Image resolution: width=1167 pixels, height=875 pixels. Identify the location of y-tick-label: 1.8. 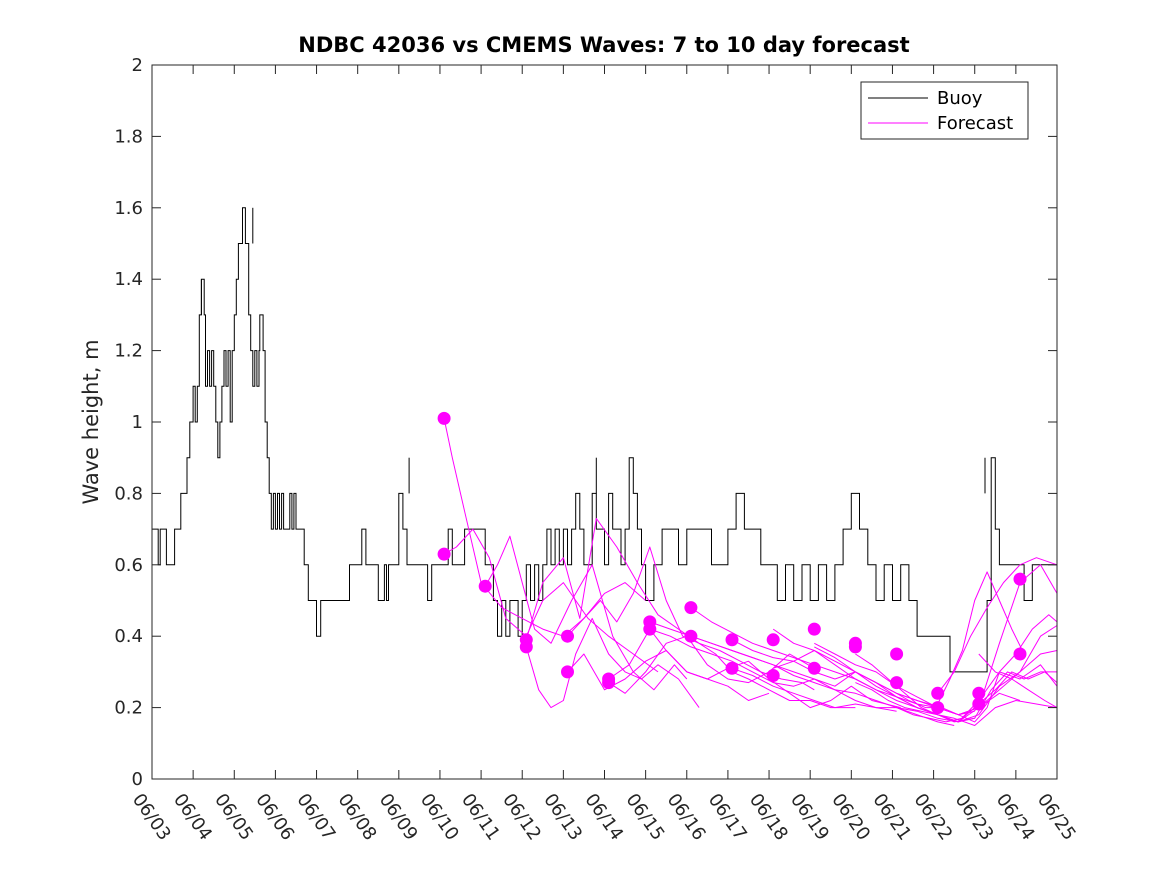
(128, 136).